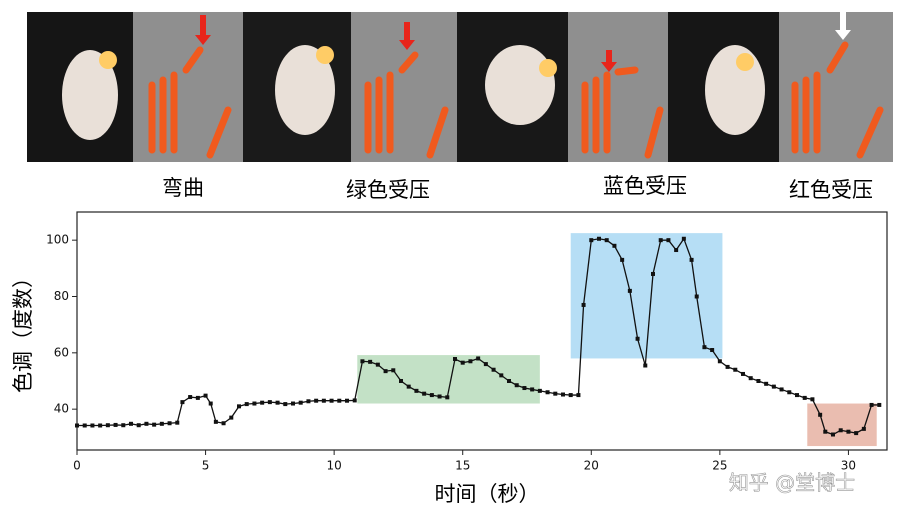  Describe the element at coordinates (61, 352) in the screenshot. I see `y-tick-label: 60` at that location.